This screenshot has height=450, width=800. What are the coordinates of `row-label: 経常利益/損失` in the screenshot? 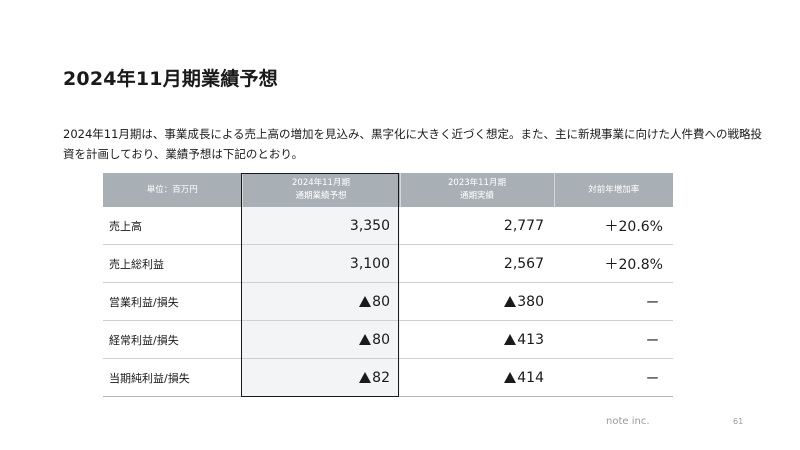 It's located at (172, 339).